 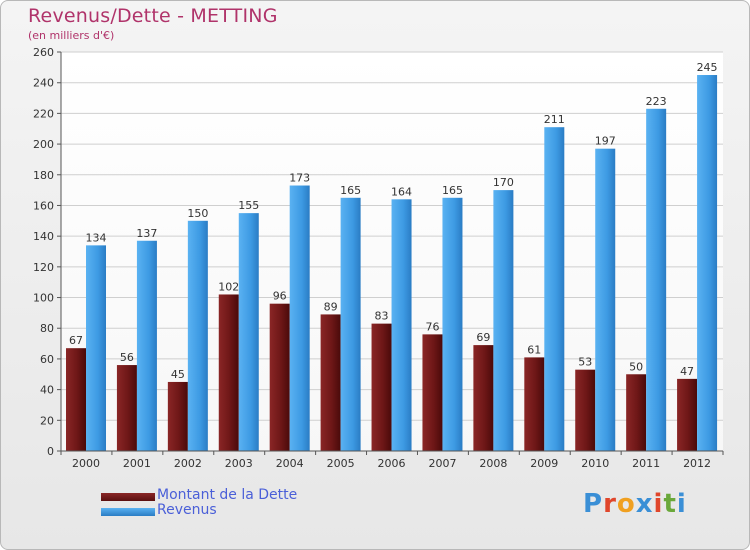 What do you see at coordinates (187, 510) in the screenshot?
I see `legend-label-revenus: Revenus` at bounding box center [187, 510].